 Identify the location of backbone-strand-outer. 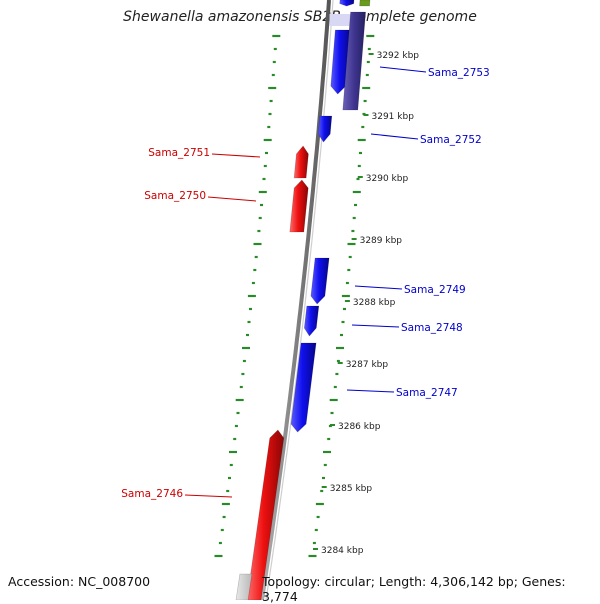
(295, 300).